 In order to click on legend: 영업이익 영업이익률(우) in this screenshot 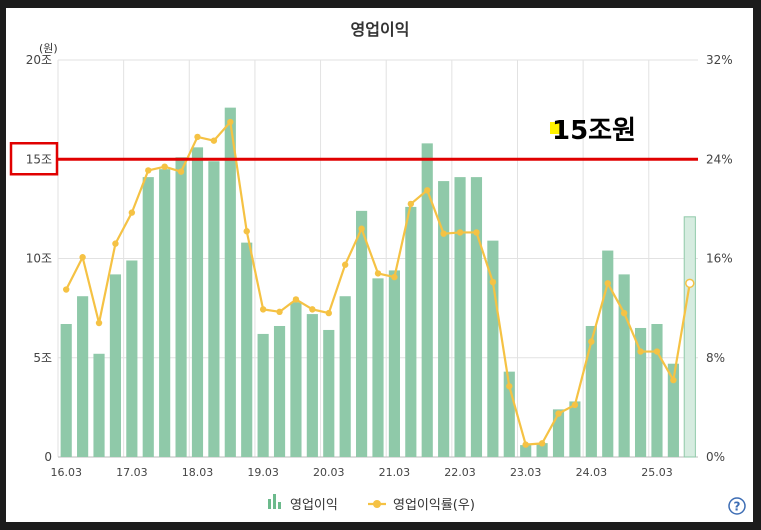, I will do `click(371, 503)`.